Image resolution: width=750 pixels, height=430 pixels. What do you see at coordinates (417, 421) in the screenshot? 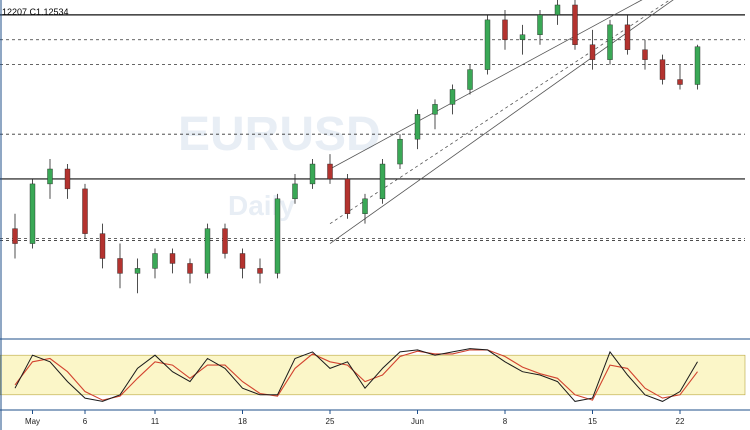
I see `x-tick-label: Jun` at bounding box center [417, 421].